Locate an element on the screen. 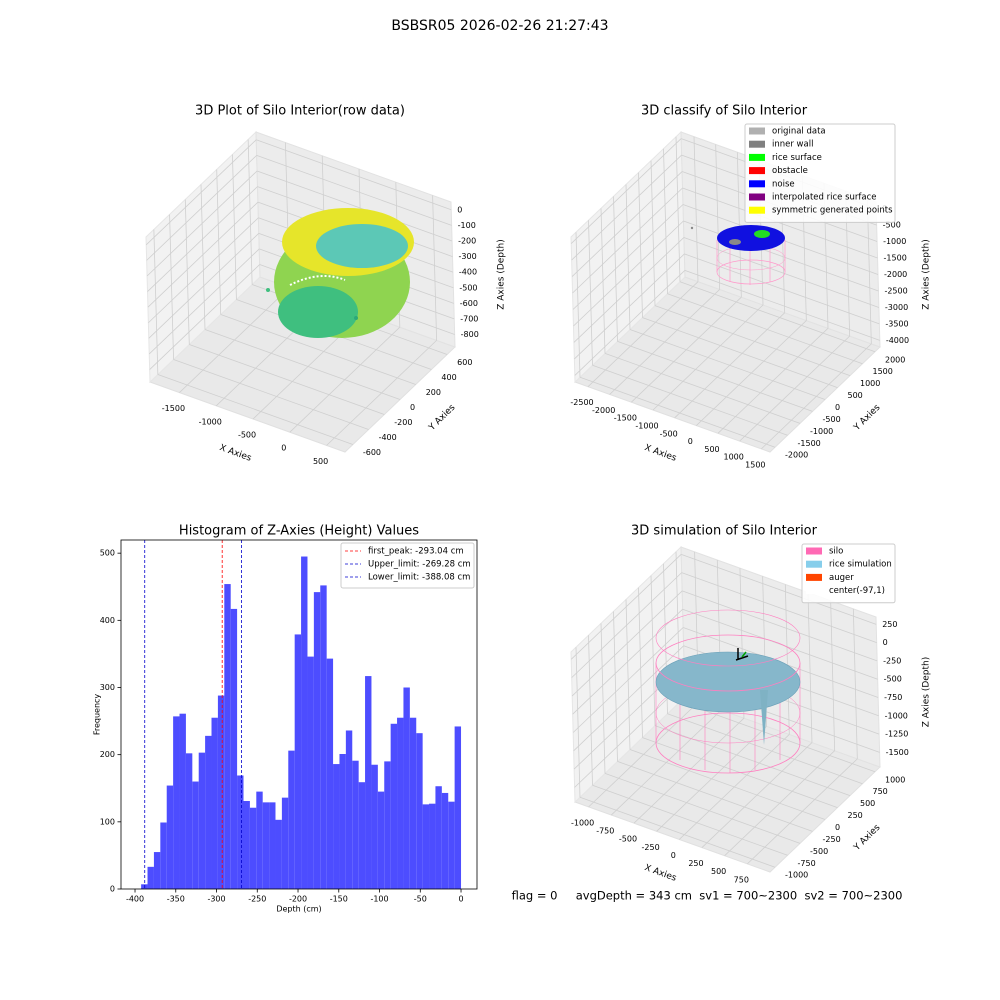  y-tick-label: 600 is located at coordinates (464, 362).